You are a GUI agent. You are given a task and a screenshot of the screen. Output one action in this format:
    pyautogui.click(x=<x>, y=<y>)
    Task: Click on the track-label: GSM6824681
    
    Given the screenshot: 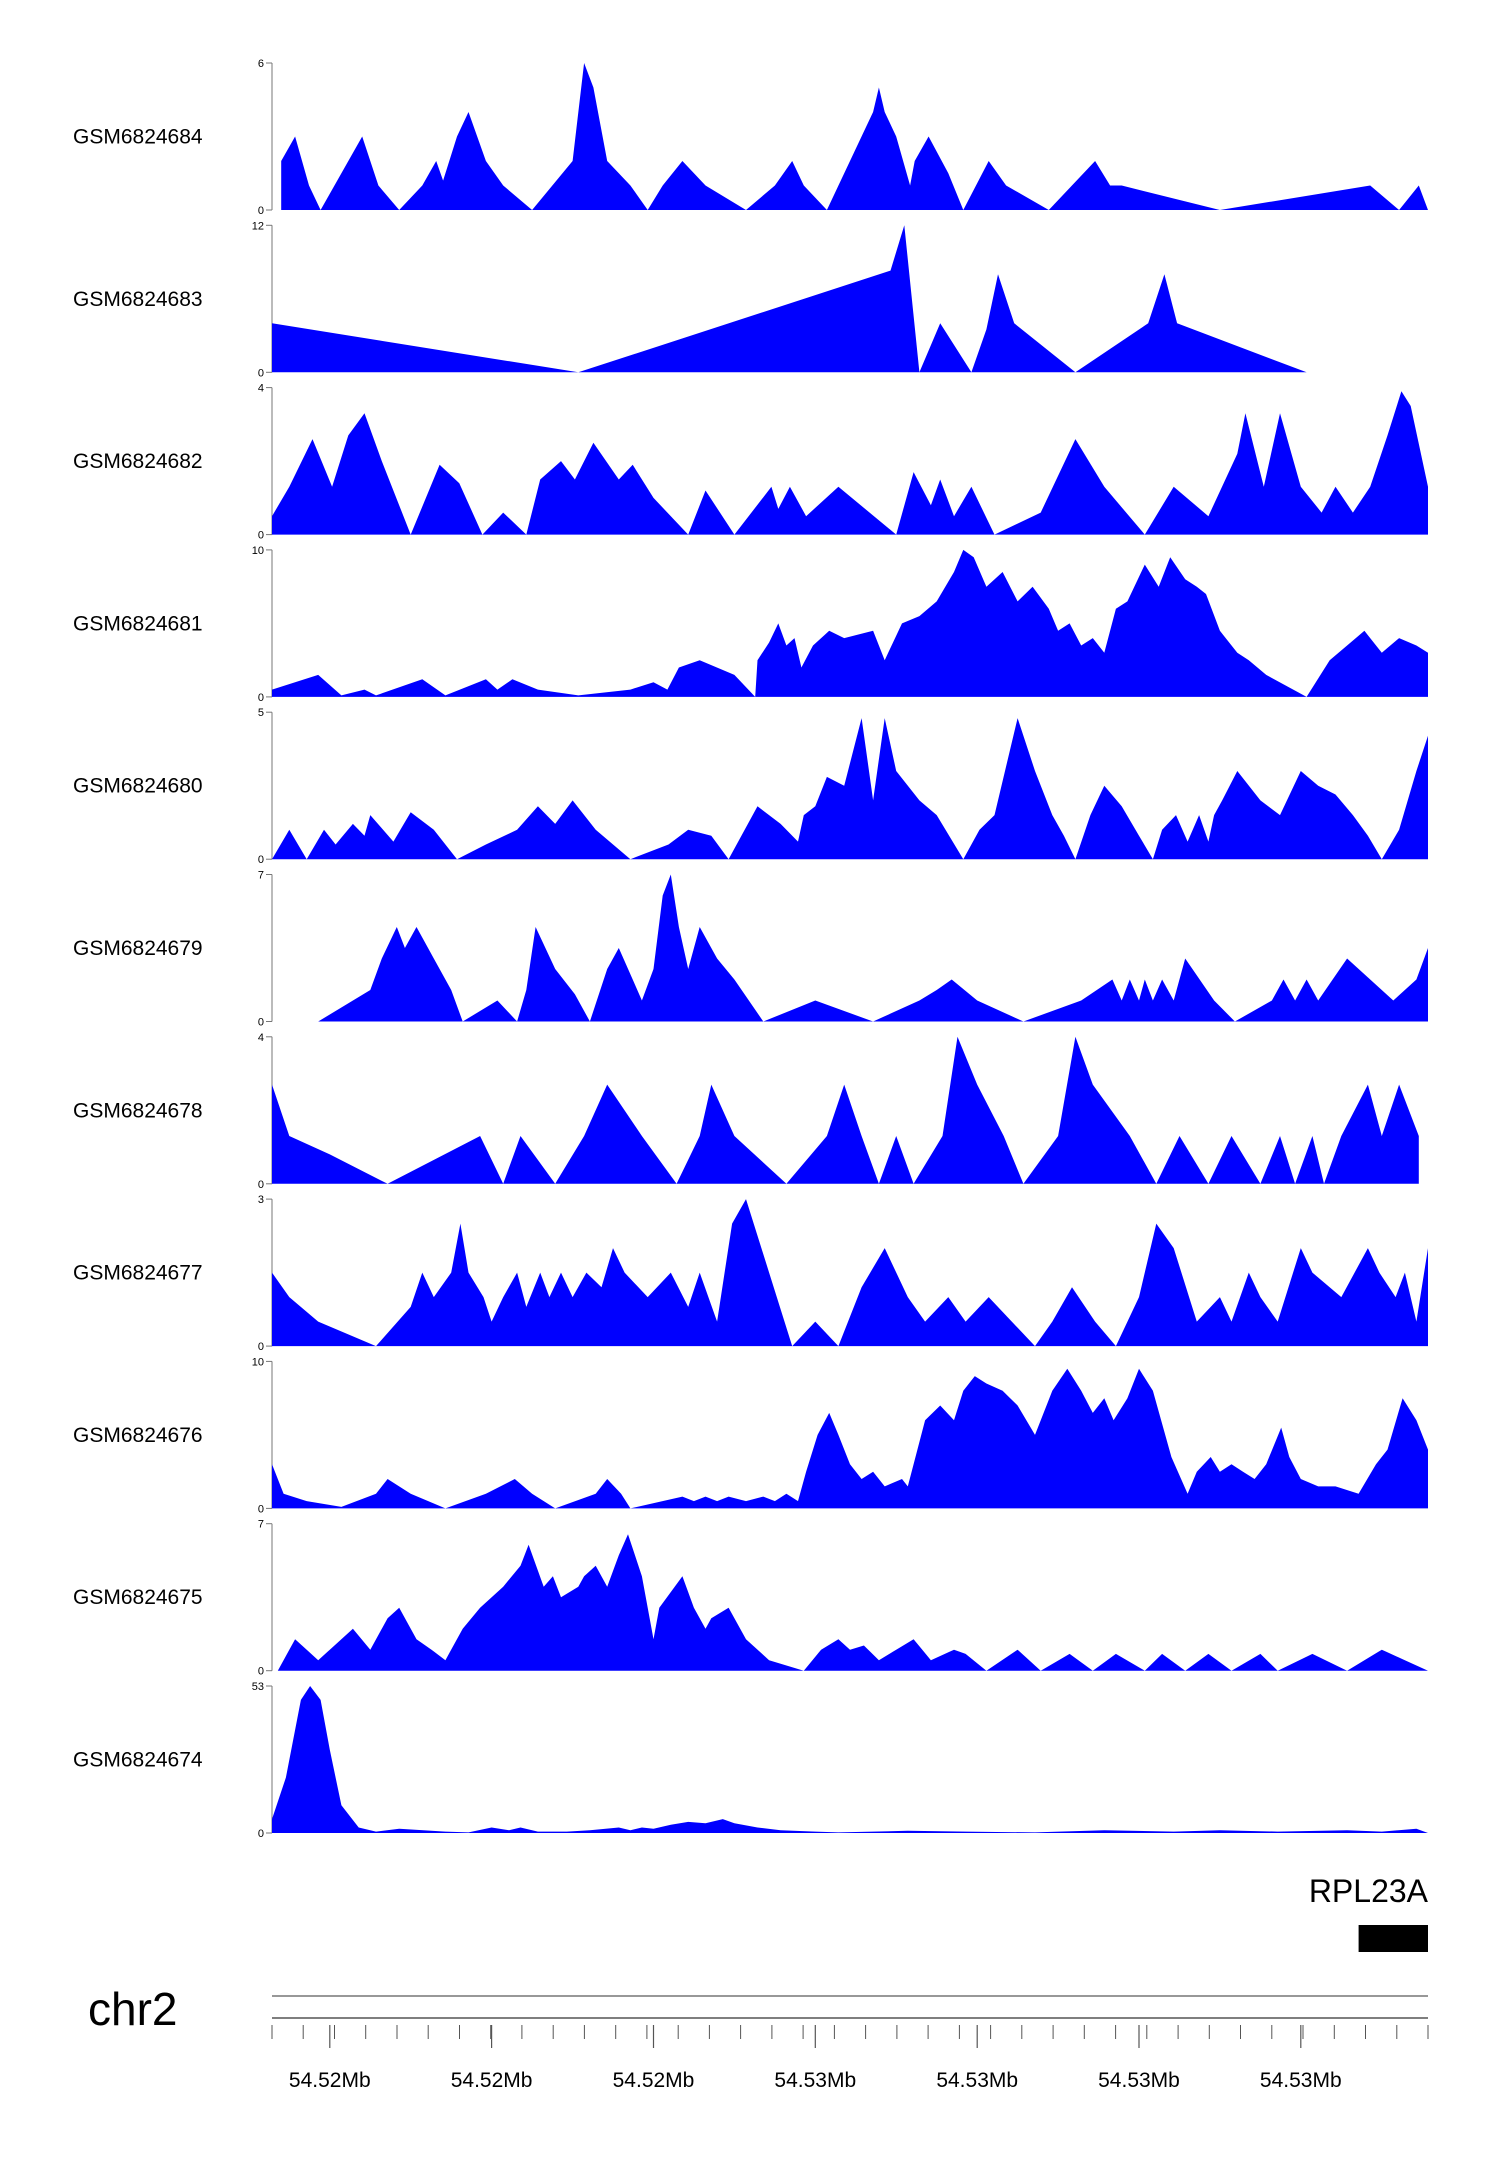 What is the action you would take?
    pyautogui.click(x=138, y=623)
    